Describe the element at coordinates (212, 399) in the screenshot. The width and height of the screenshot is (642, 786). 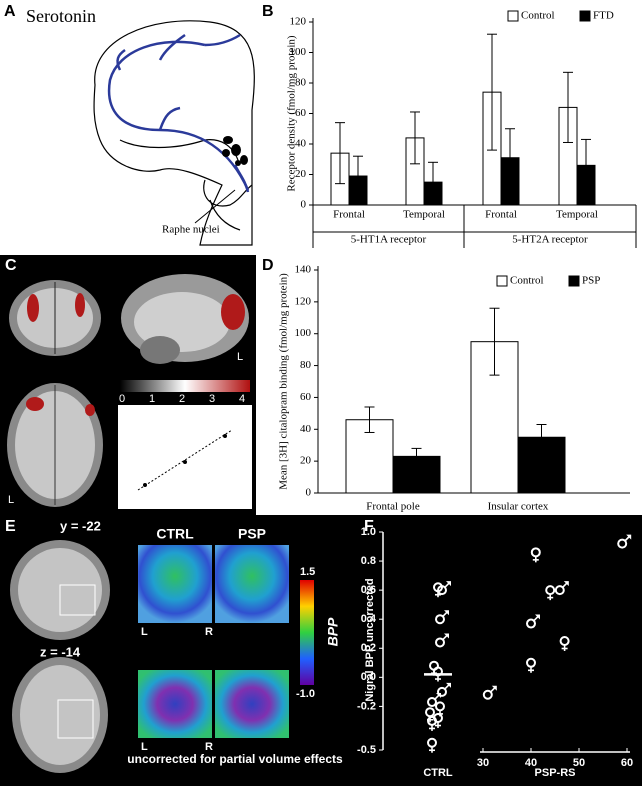
I see `colorbar-tick: 3` at that location.